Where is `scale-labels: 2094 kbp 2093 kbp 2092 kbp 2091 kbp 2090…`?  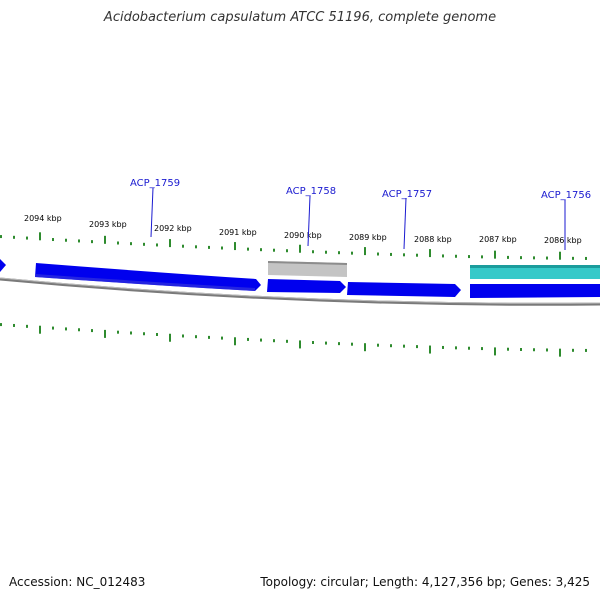 scale-labels: 2094 kbp 2093 kbp 2092 kbp 2091 kbp 2090… is located at coordinates (303, 229).